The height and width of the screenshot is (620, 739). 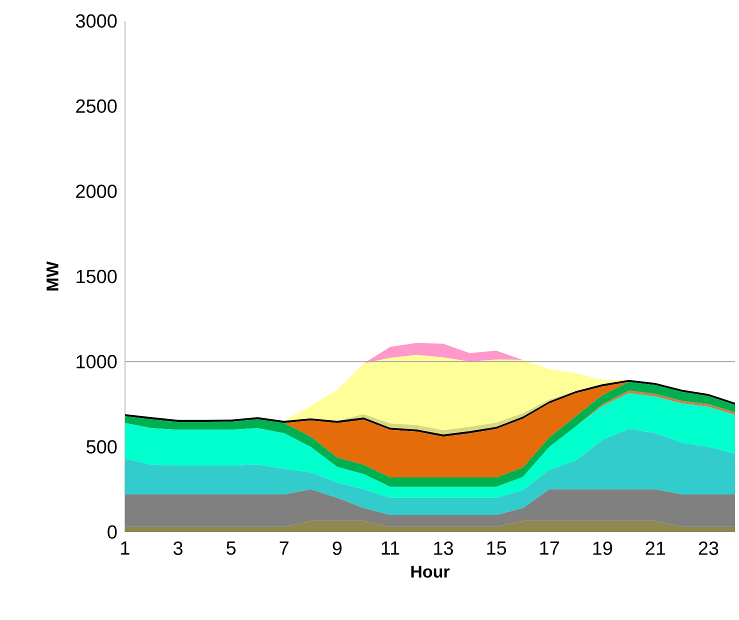 I want to click on y-tick-label: 2500, so click(x=96, y=106).